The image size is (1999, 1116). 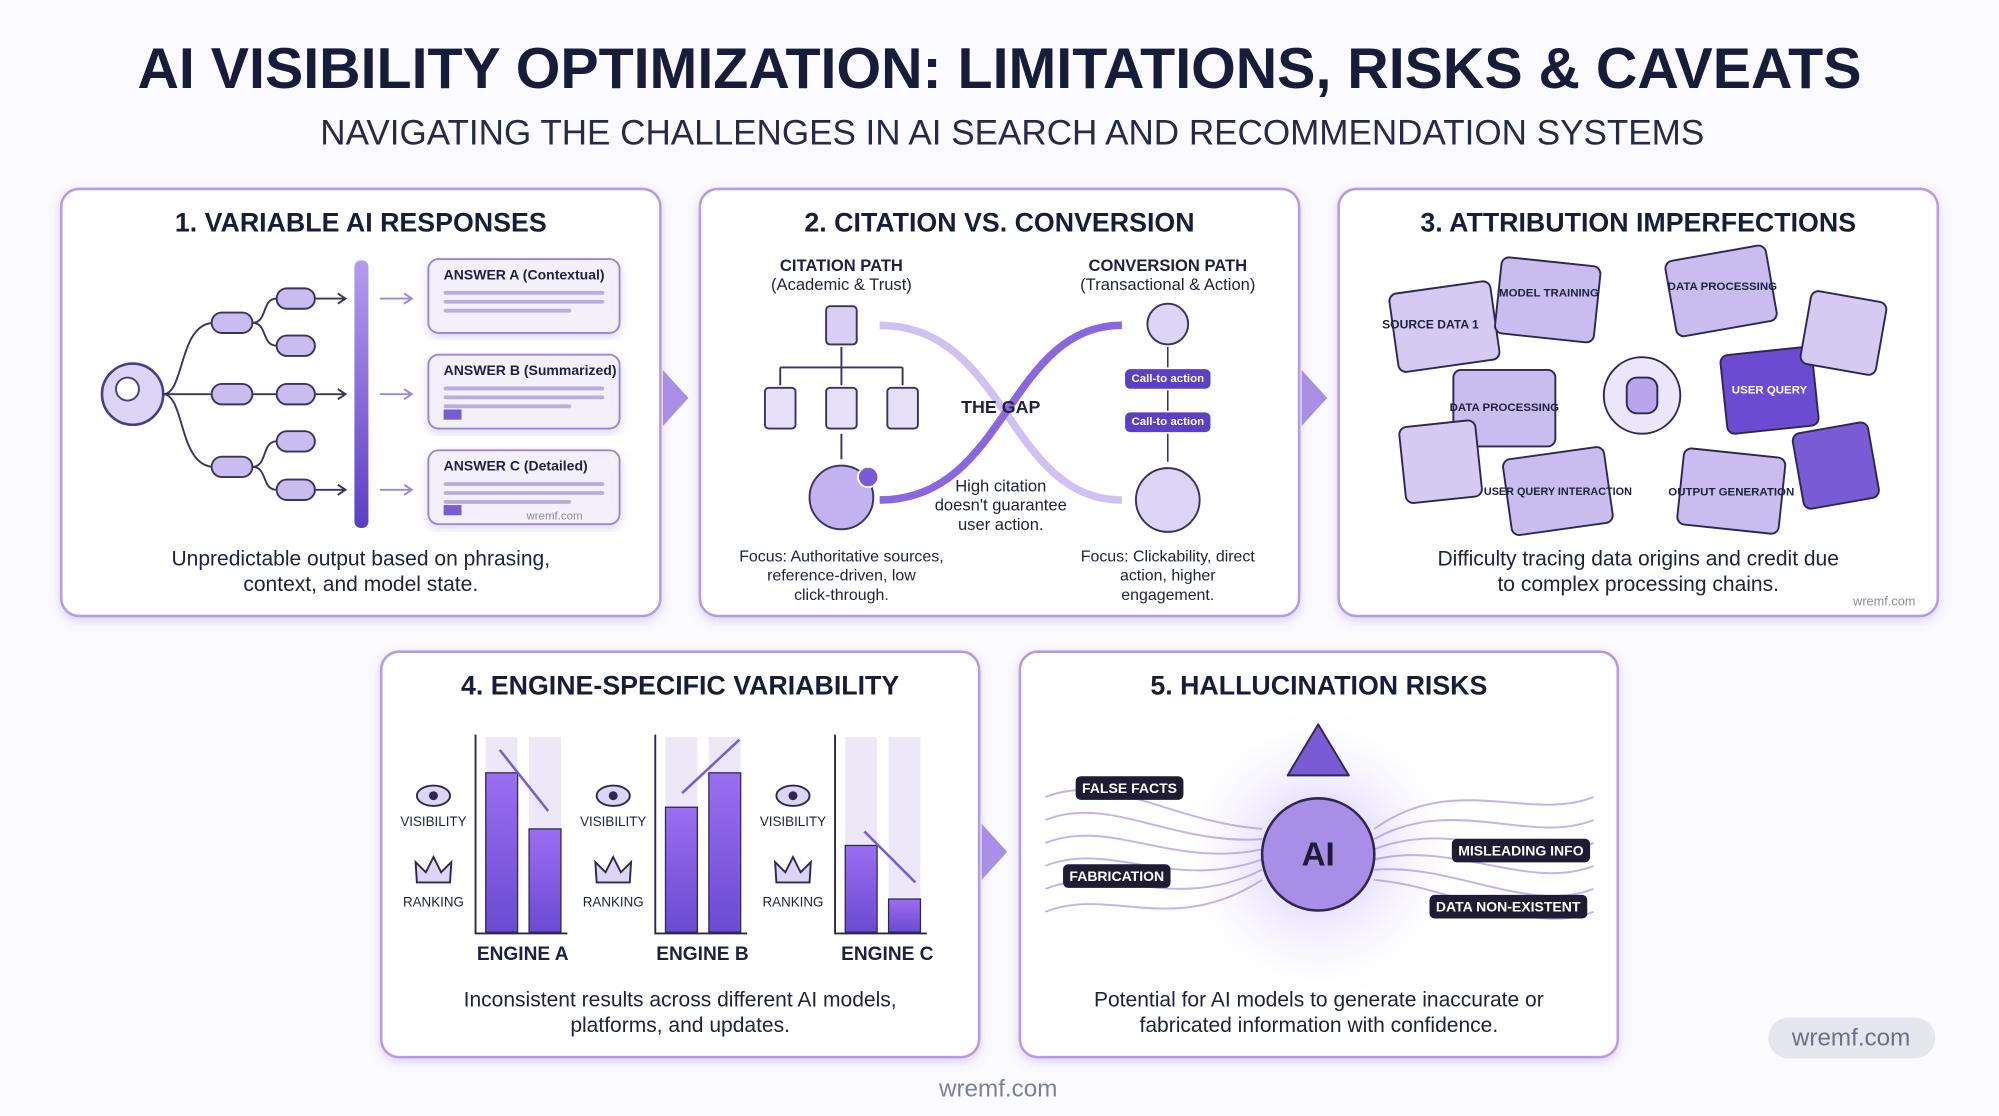 What do you see at coordinates (361, 223) in the screenshot?
I see `panel-title: 1. VARIABLE AI RESPONSES` at bounding box center [361, 223].